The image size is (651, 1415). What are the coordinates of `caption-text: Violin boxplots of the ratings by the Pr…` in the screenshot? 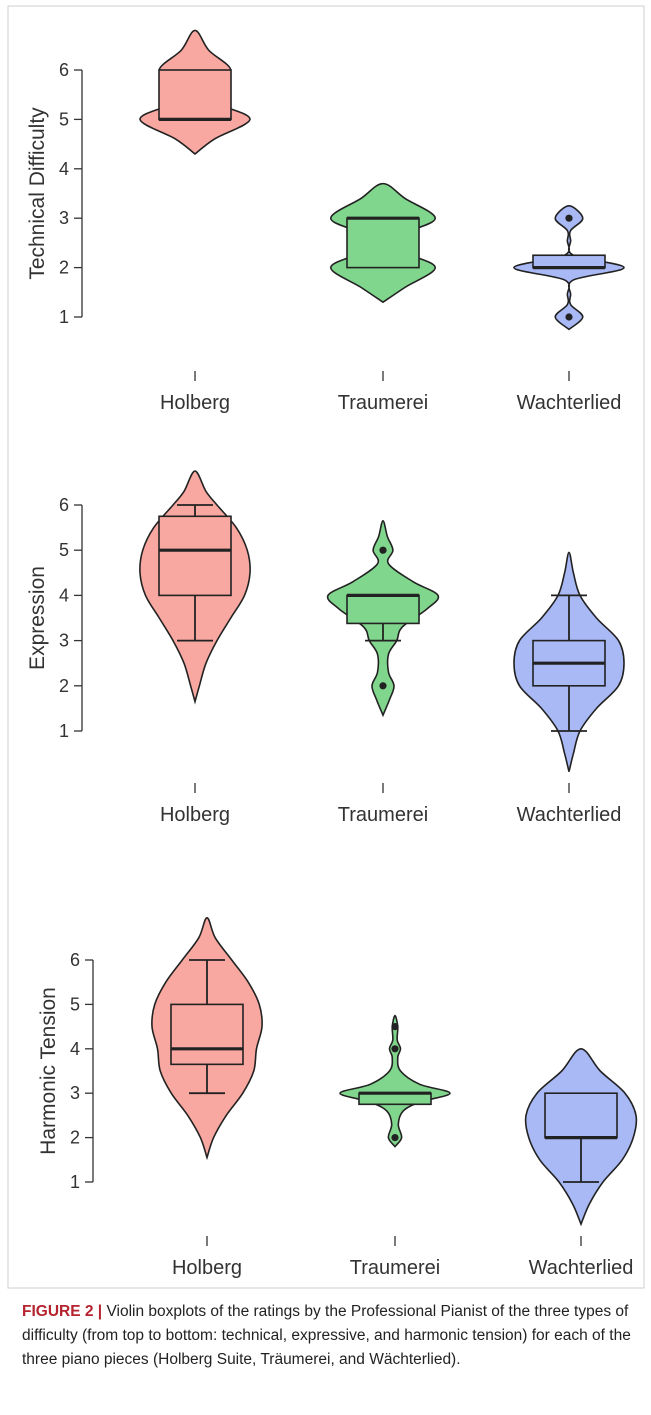 It's located at (326, 1335).